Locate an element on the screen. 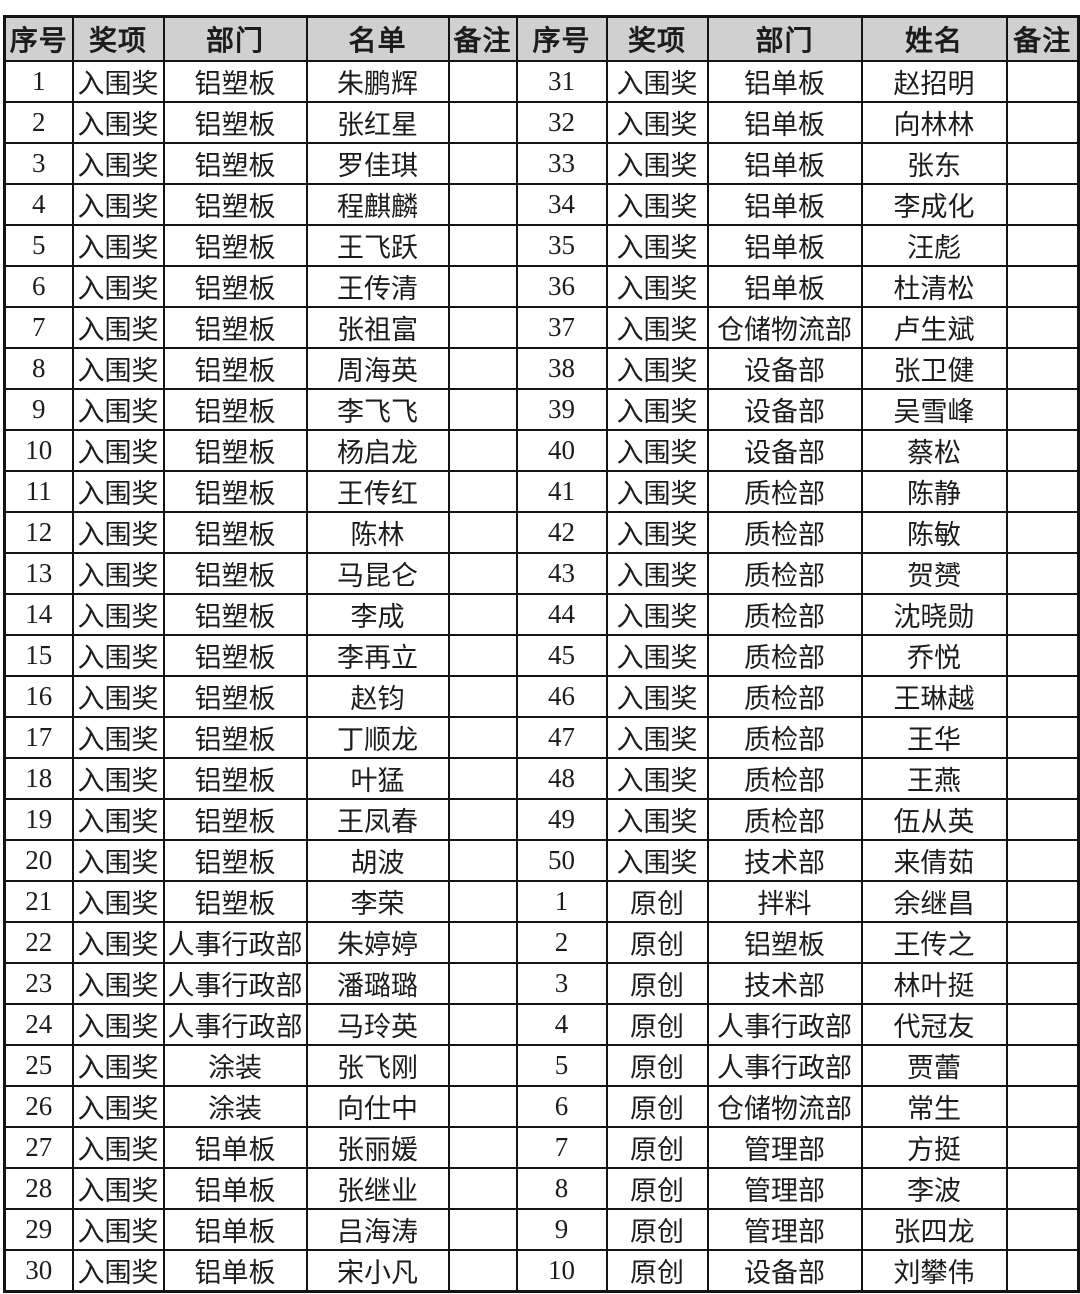 The image size is (1080, 1294). right-cell-name: 李波 is located at coordinates (934, 1188).